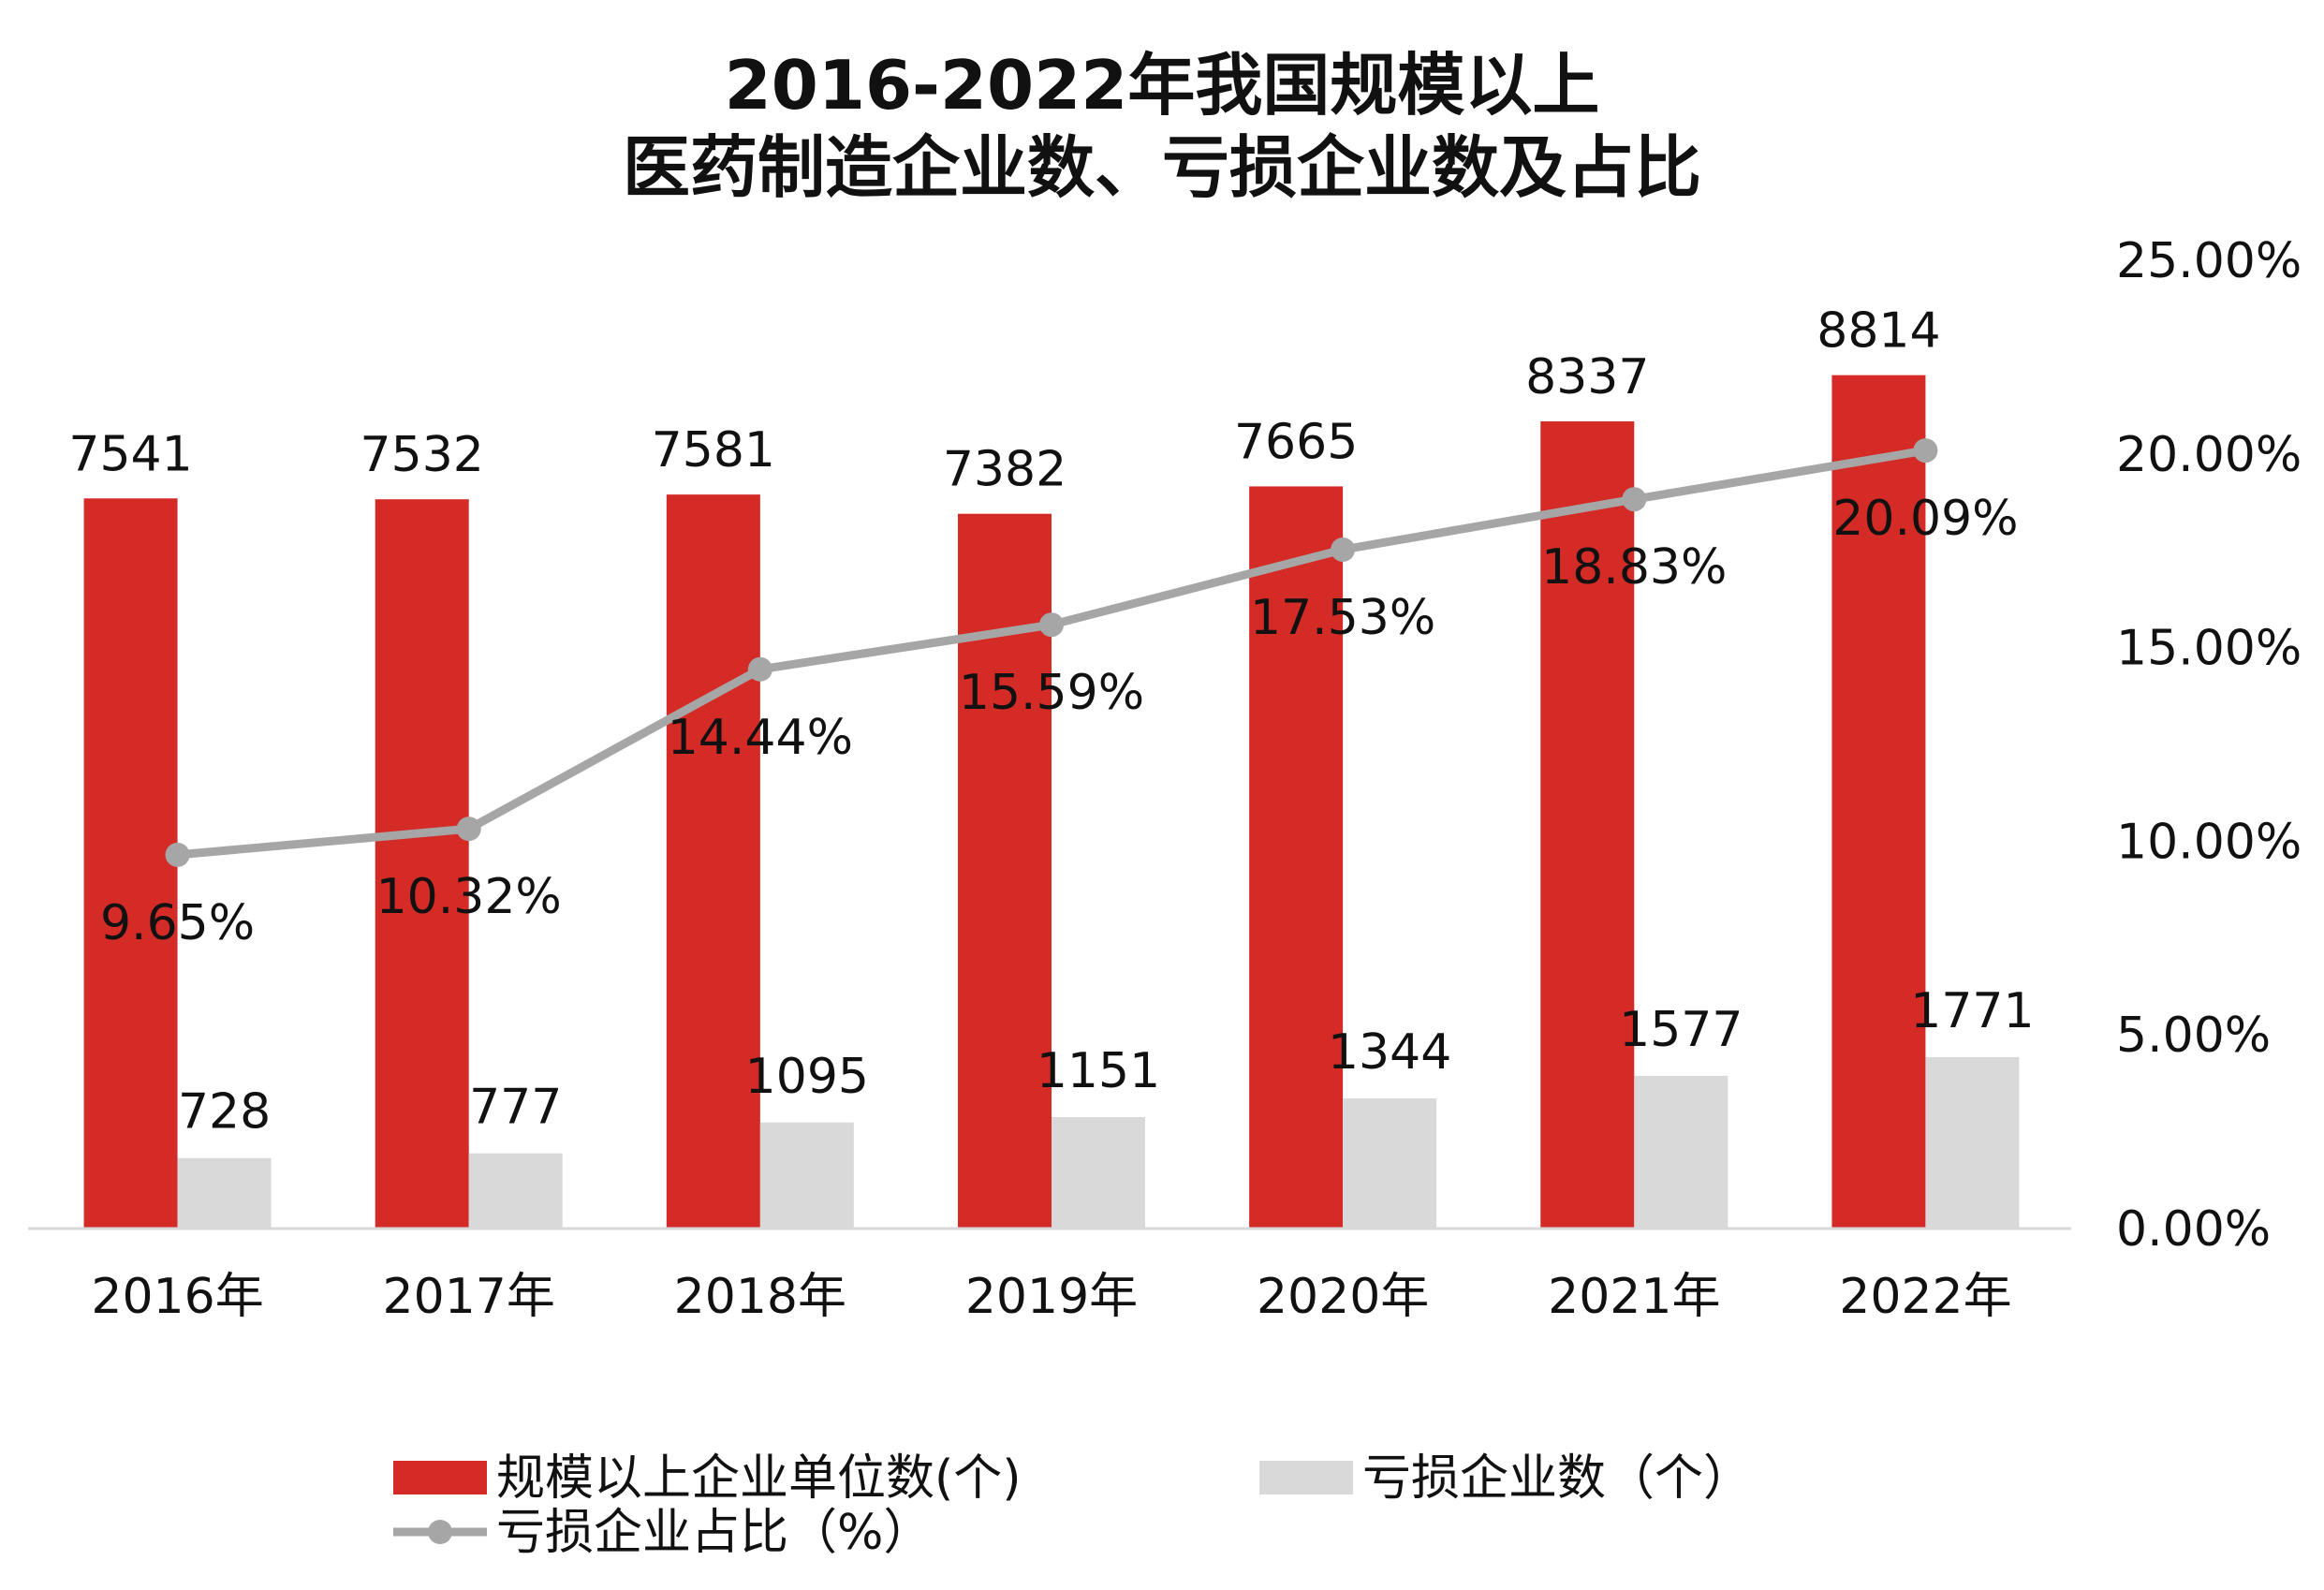 The image size is (2324, 1590). Describe the element at coordinates (713, 450) in the screenshot. I see `data-label-total-2: 7581` at that location.